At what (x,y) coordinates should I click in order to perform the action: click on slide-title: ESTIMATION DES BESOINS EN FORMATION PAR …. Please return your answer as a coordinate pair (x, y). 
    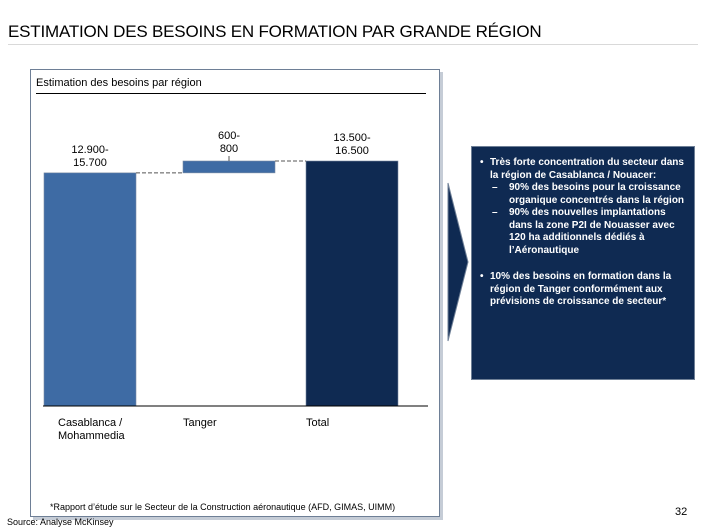
    Looking at the image, I should click on (275, 31).